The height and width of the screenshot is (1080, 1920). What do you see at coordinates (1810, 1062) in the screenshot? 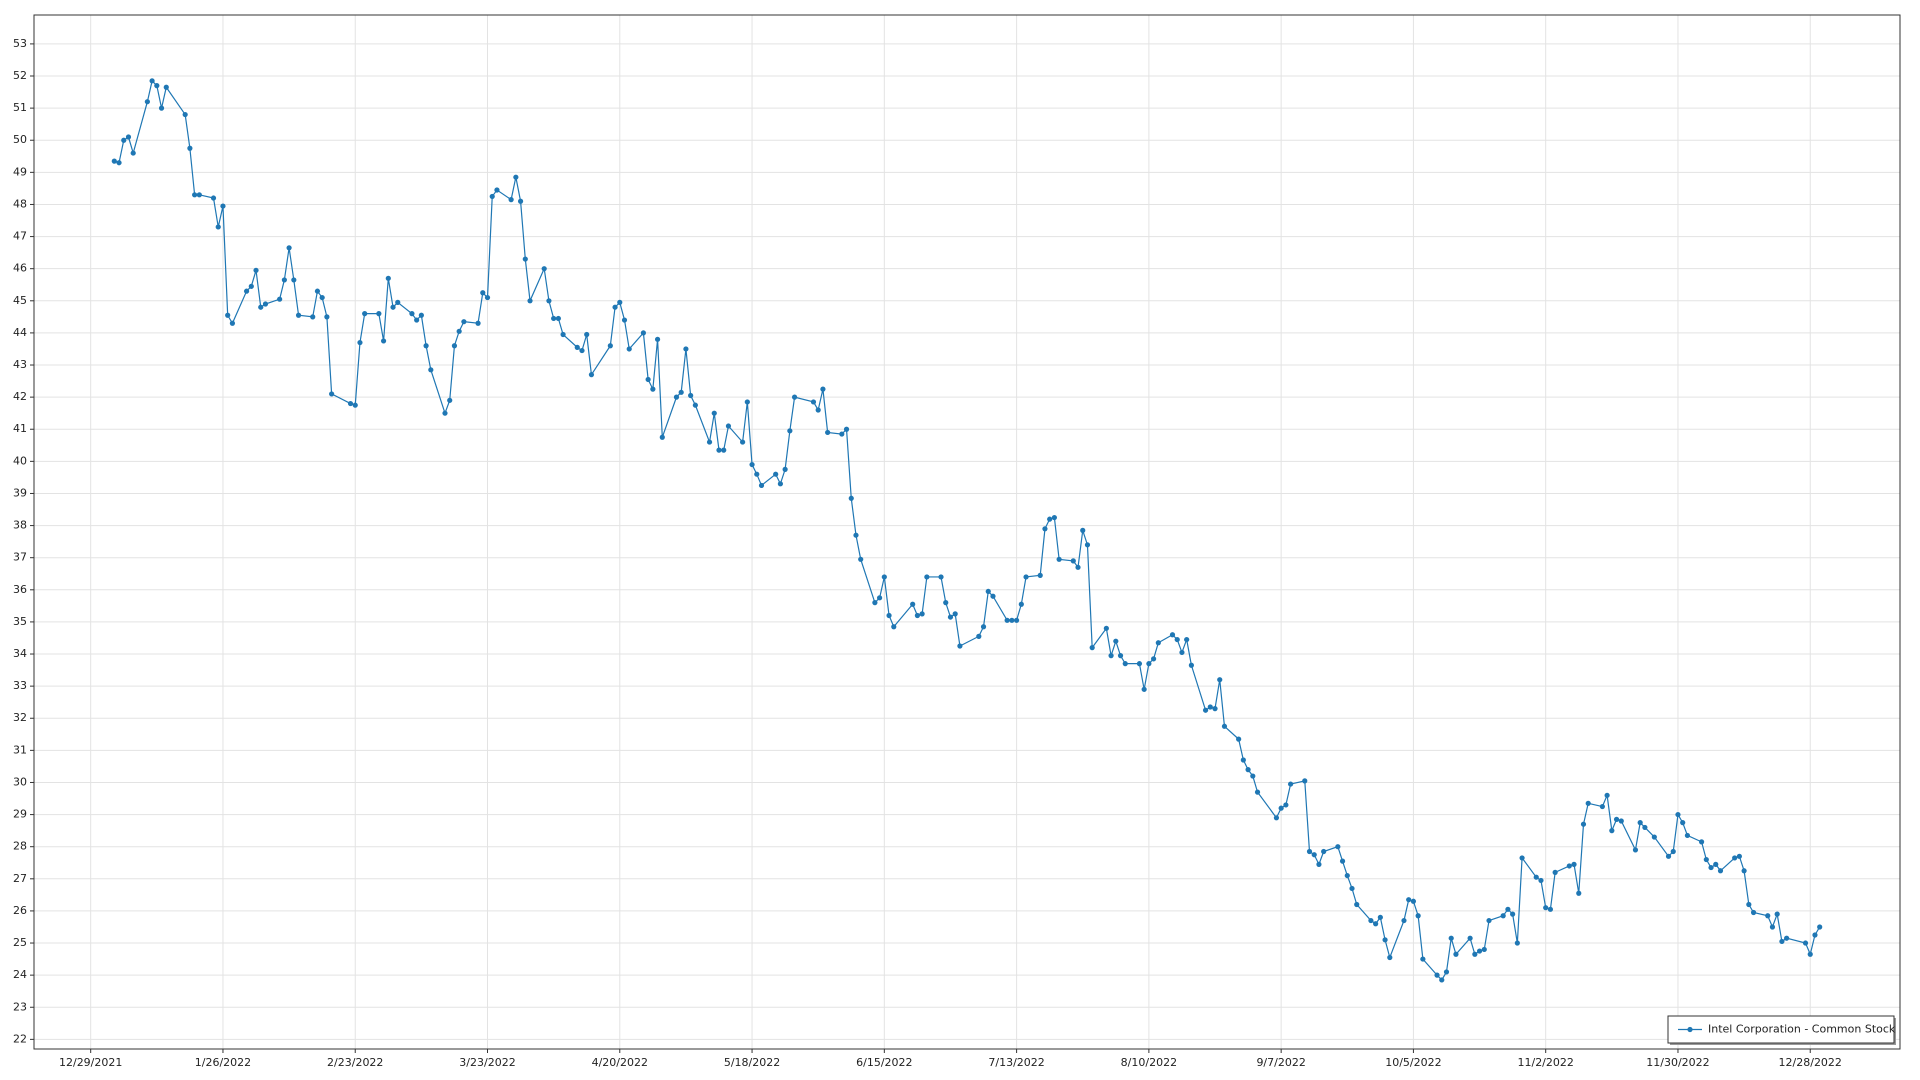
I see `x-tick-label: 12/28/2022` at bounding box center [1810, 1062].